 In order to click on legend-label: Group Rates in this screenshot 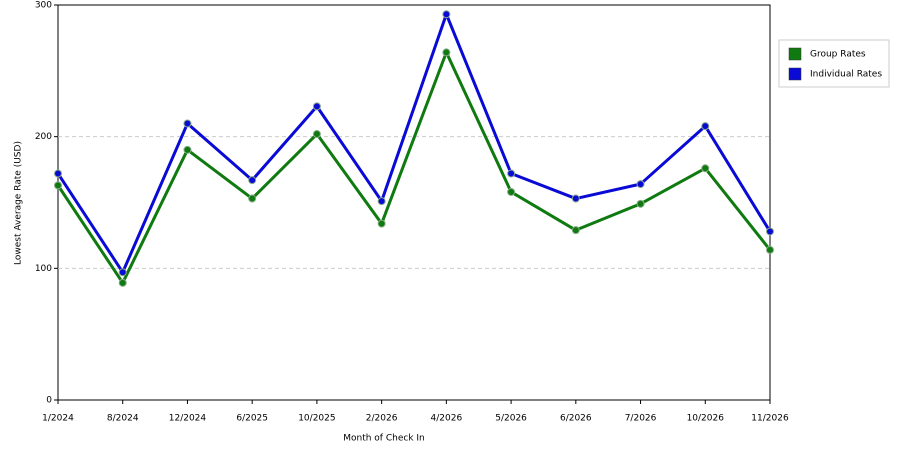, I will do `click(838, 55)`.